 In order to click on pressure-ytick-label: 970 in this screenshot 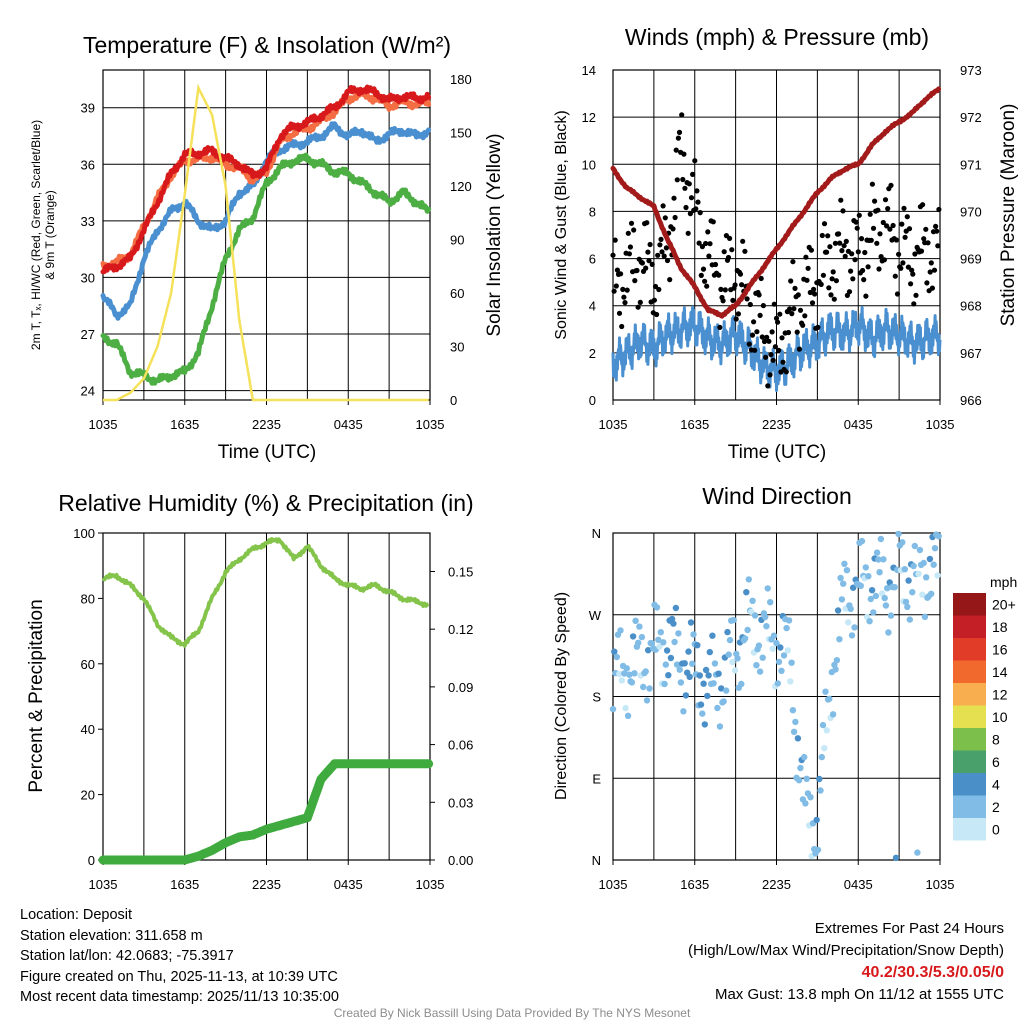, I will do `click(971, 211)`.